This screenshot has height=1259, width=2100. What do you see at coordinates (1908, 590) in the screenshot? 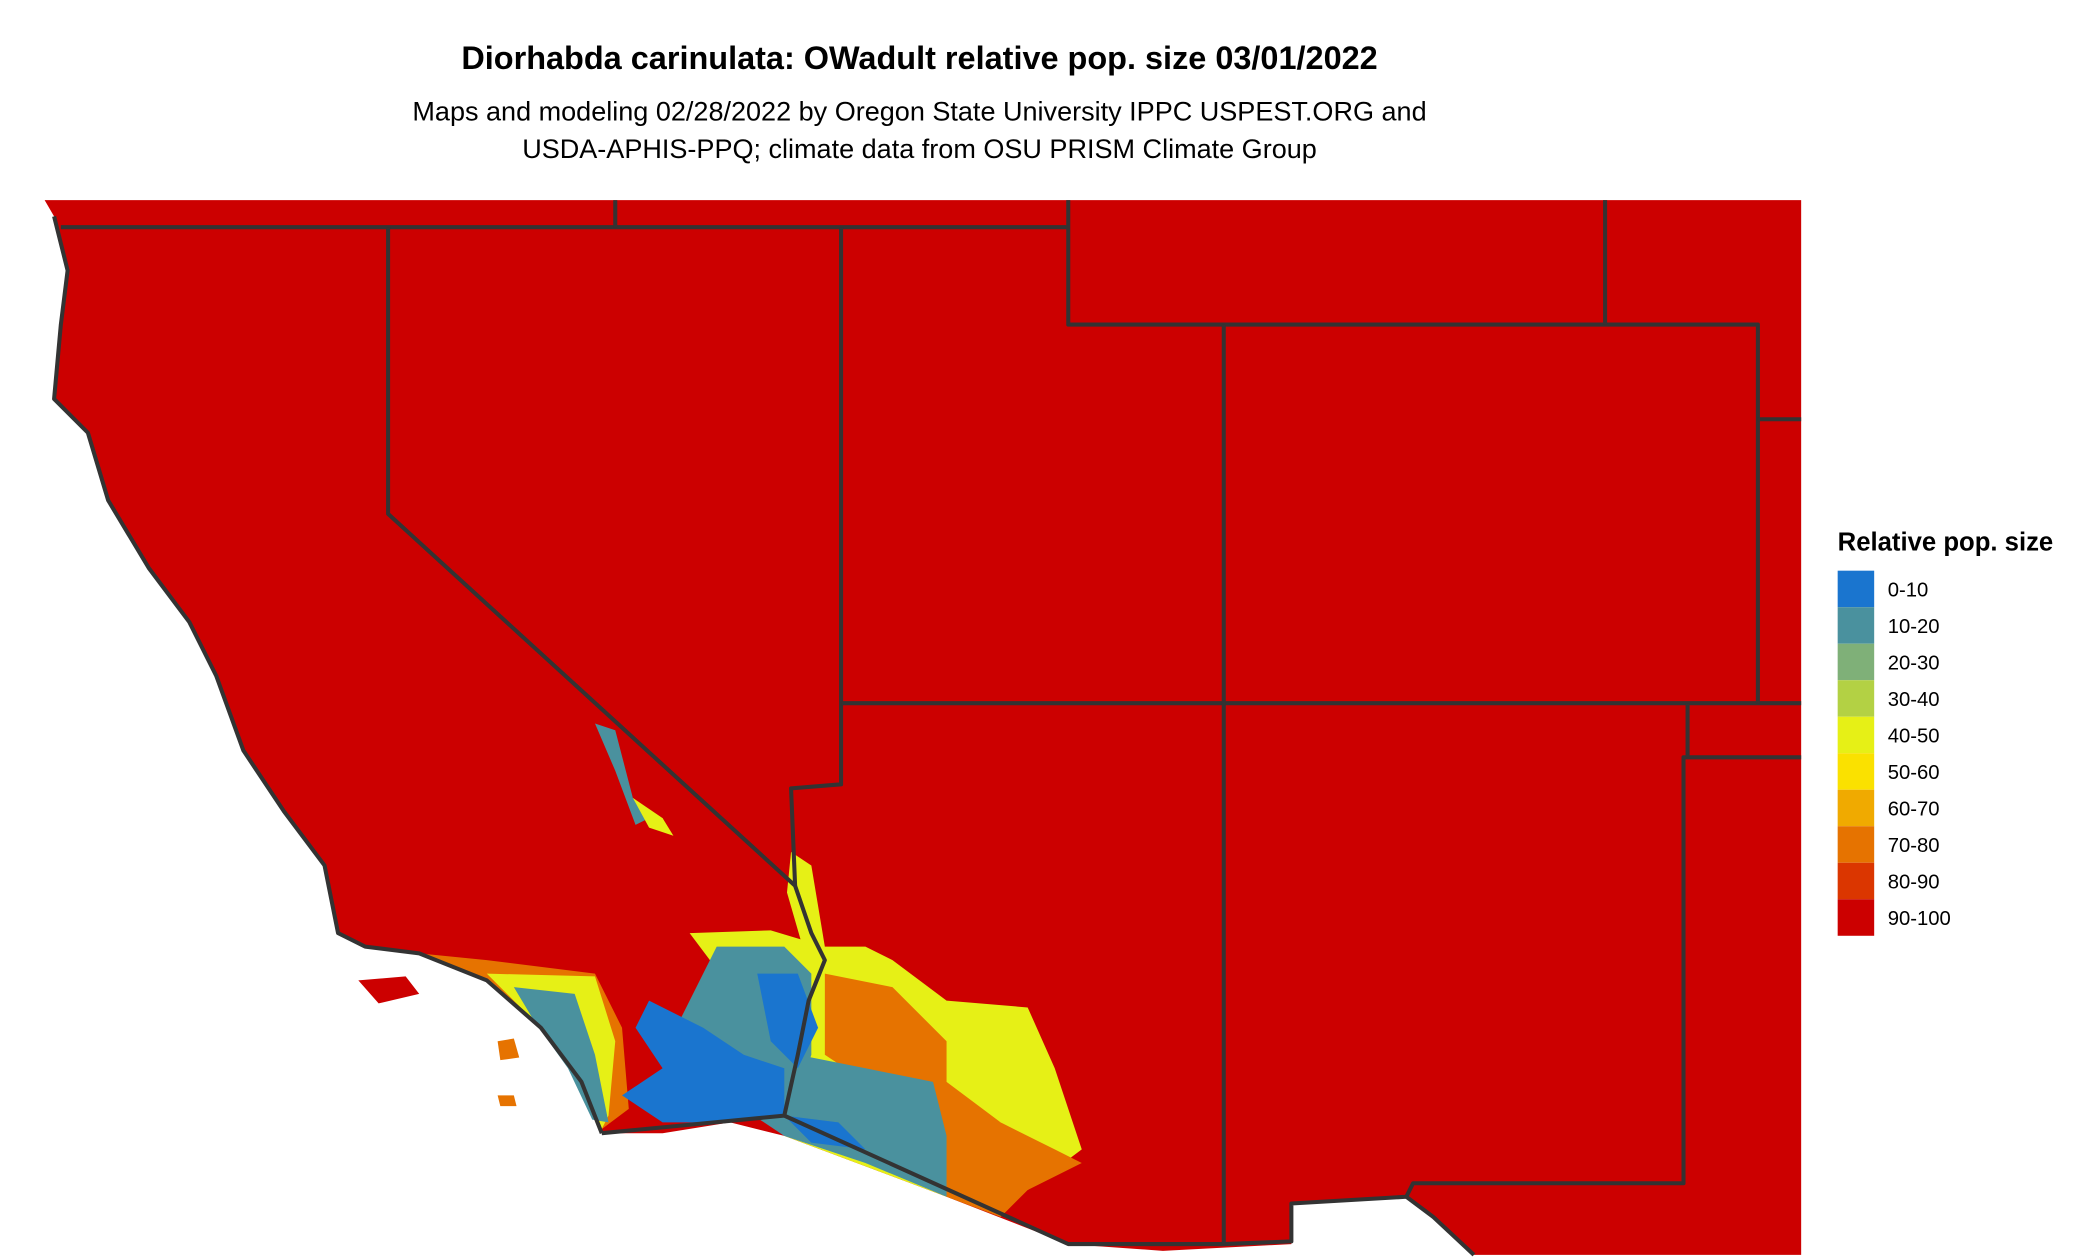
I see `legend-label: 0-10` at bounding box center [1908, 590].